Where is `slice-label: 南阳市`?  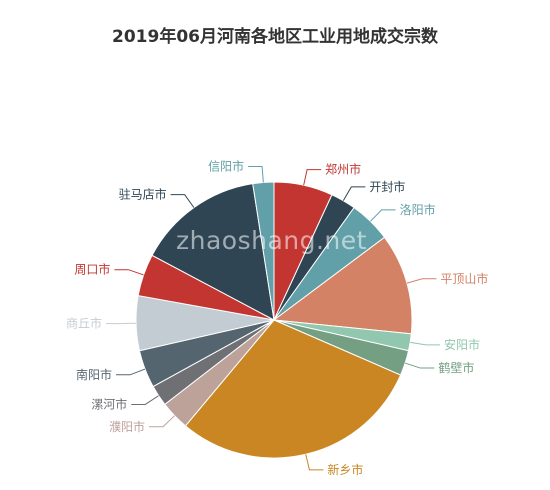
slice-label: 南阳市 is located at coordinates (94, 374).